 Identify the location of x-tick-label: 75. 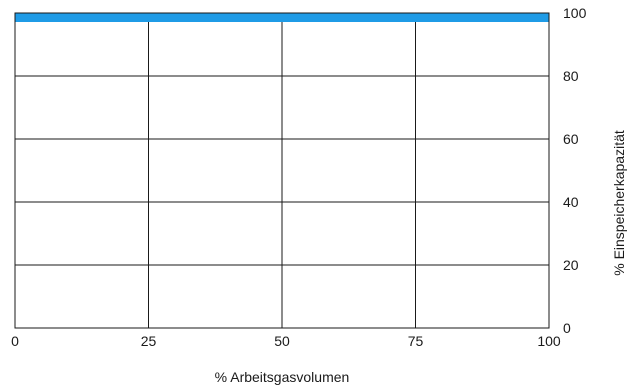
(416, 341).